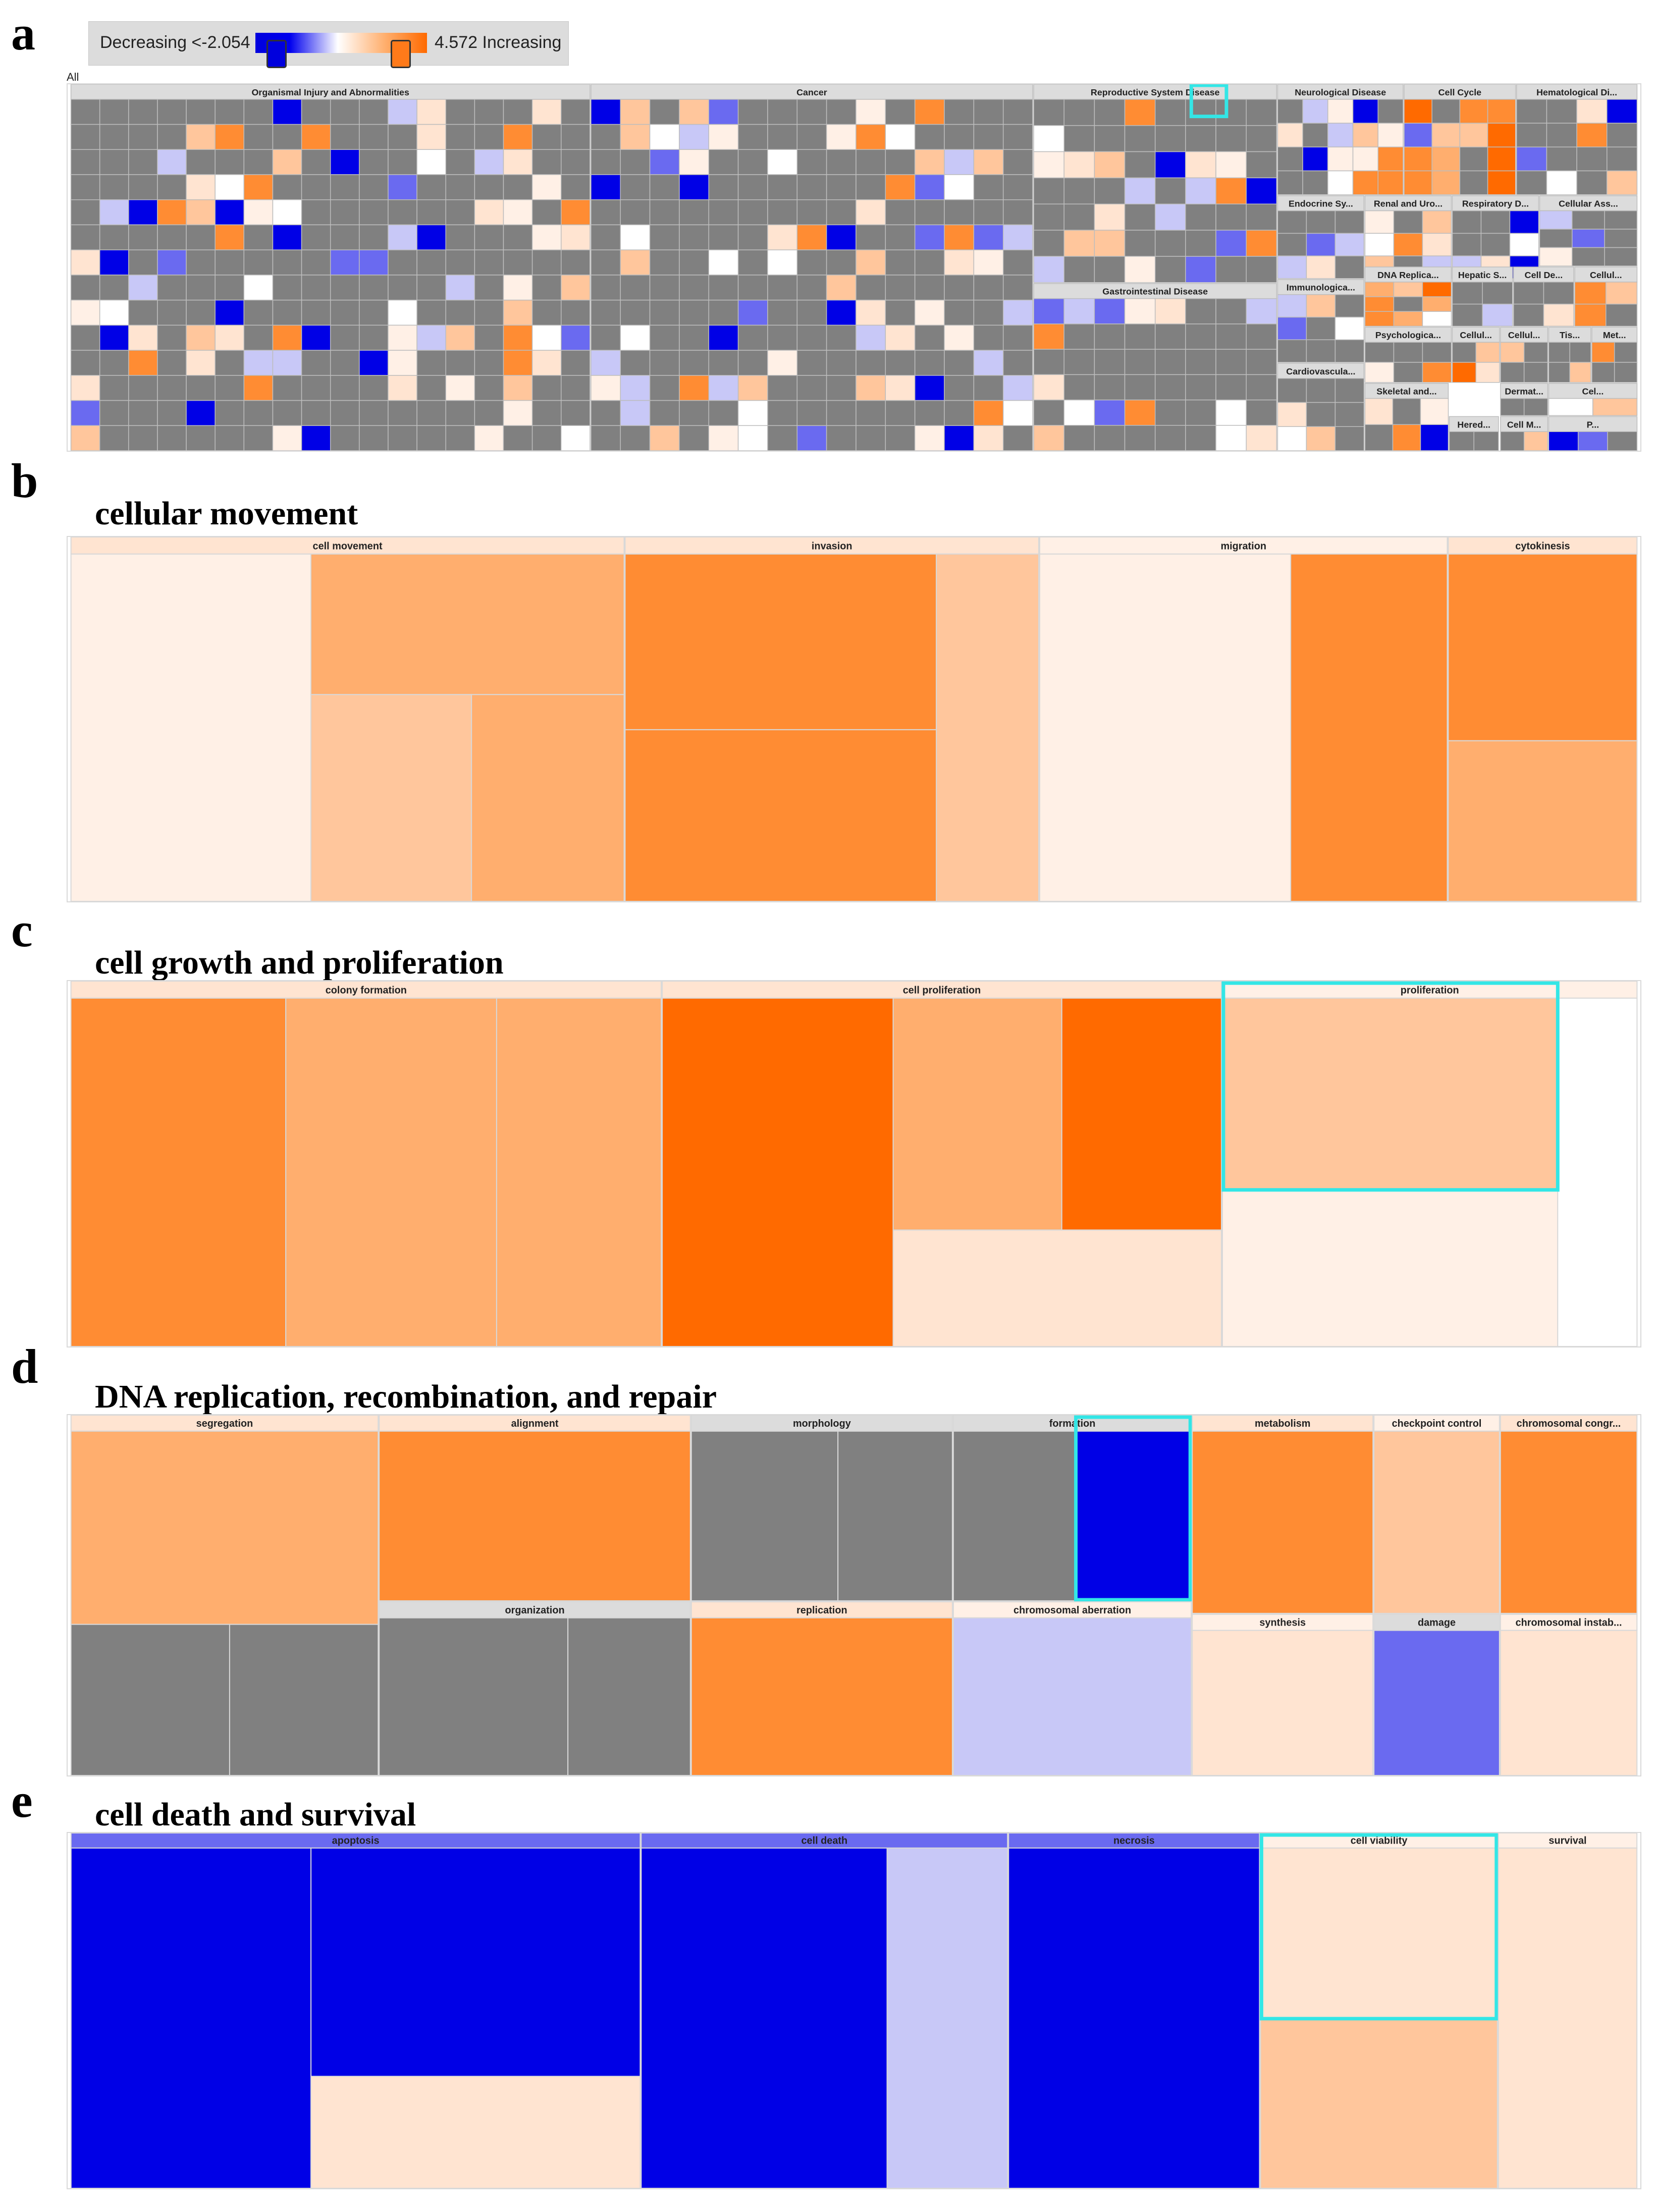  What do you see at coordinates (1535, 352) in the screenshot?
I see `group-cellular-c-cell` at bounding box center [1535, 352].